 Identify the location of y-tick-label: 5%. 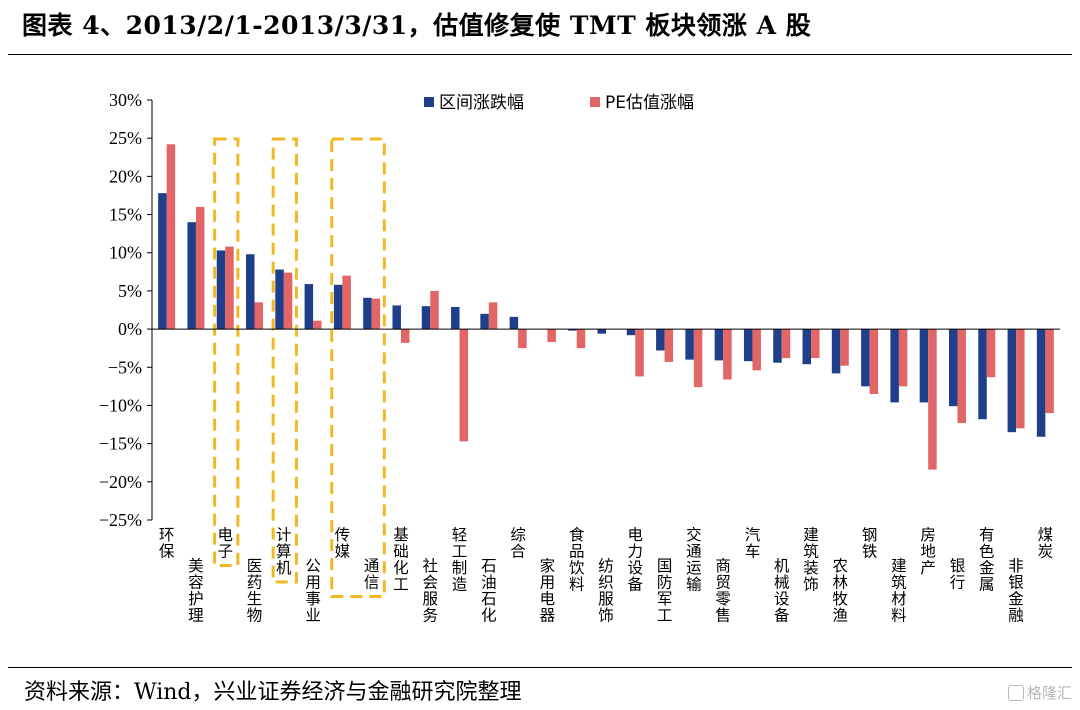
(130, 291).